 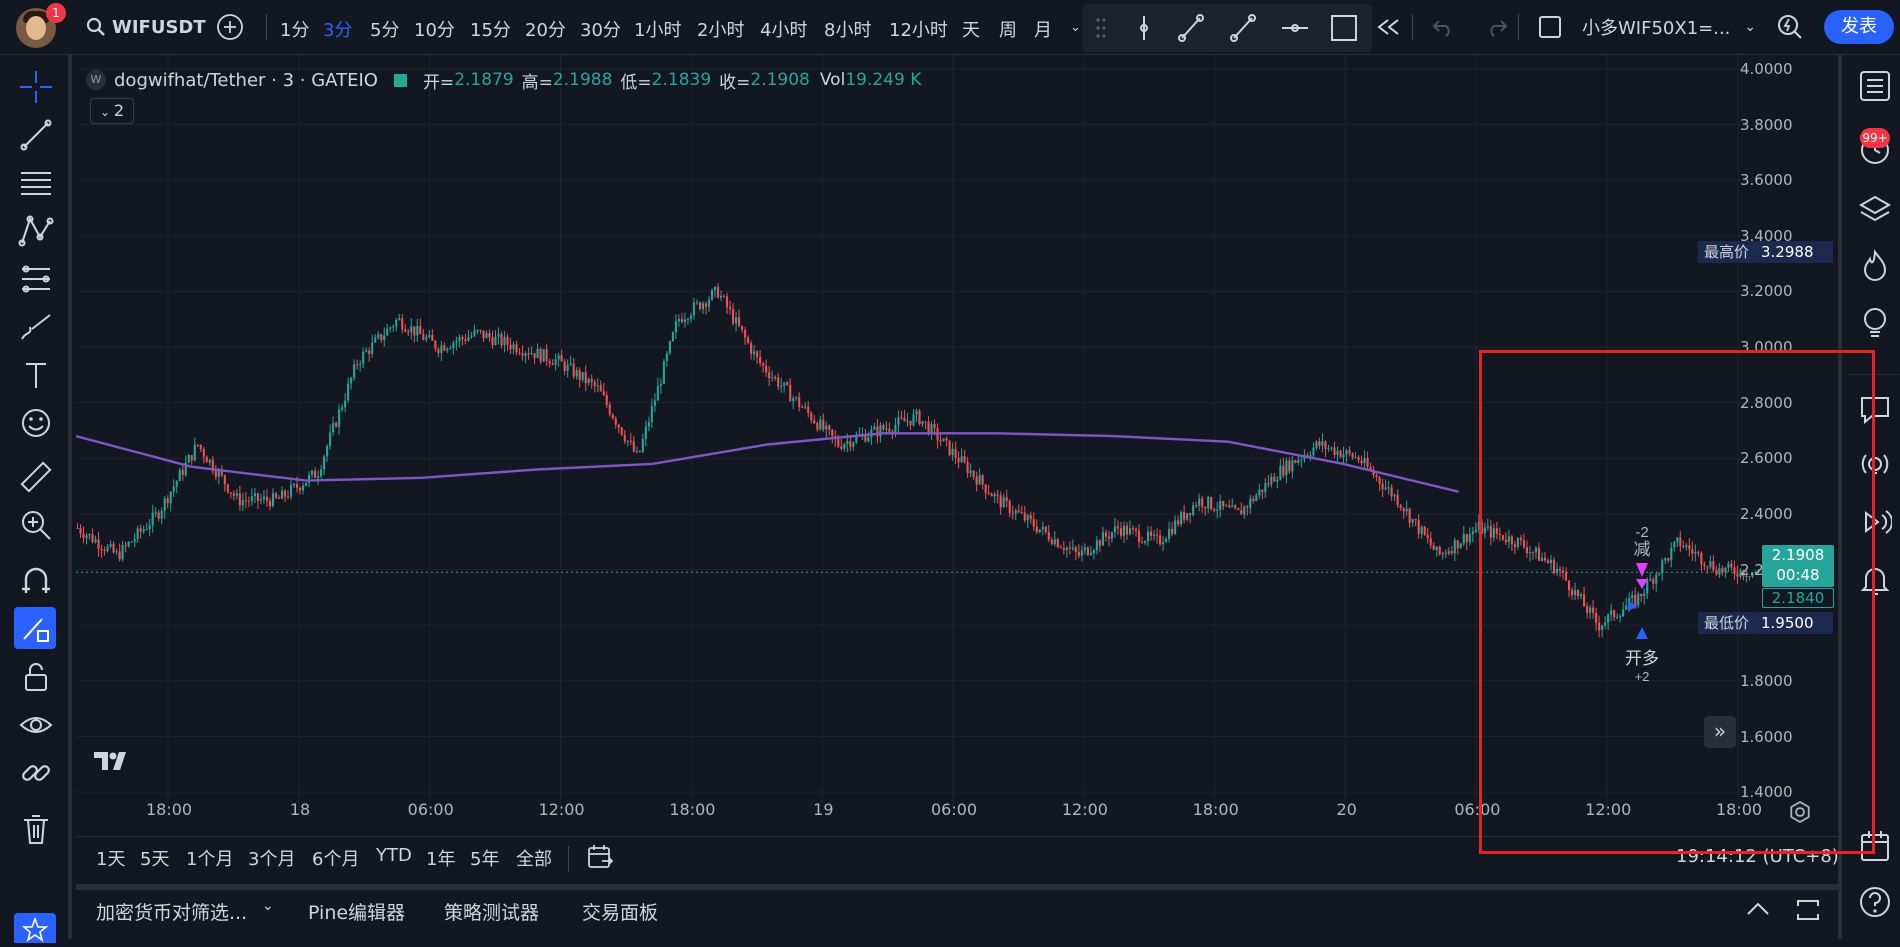 I want to click on crosshair-icon, so click(x=36, y=87).